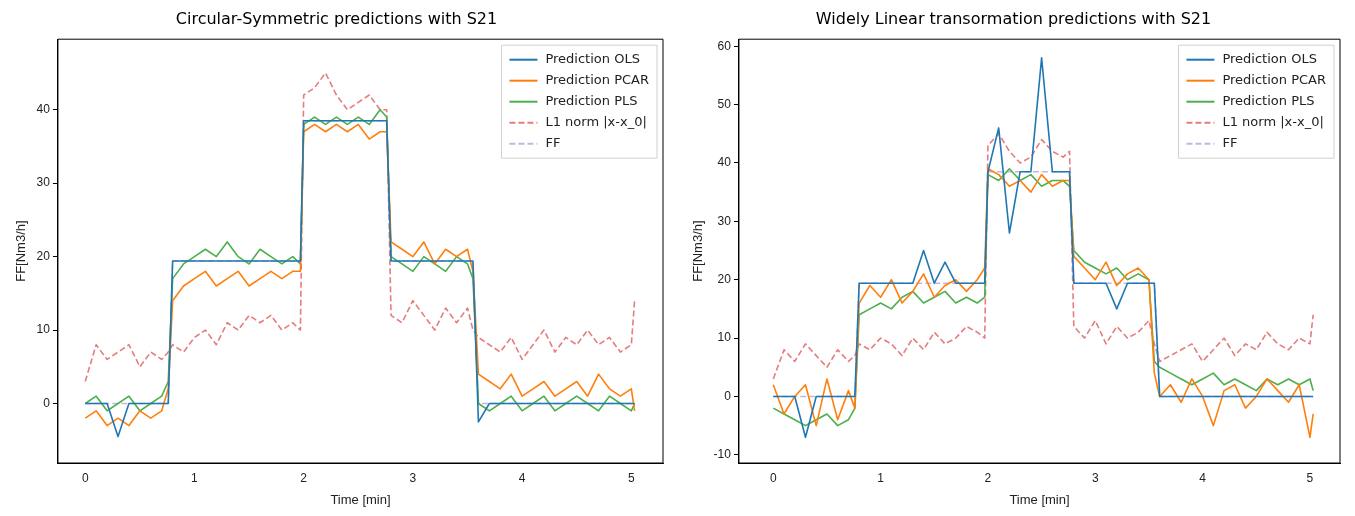 This screenshot has width=1355, height=516. I want to click on y-tick-label: -10, so click(722, 454).